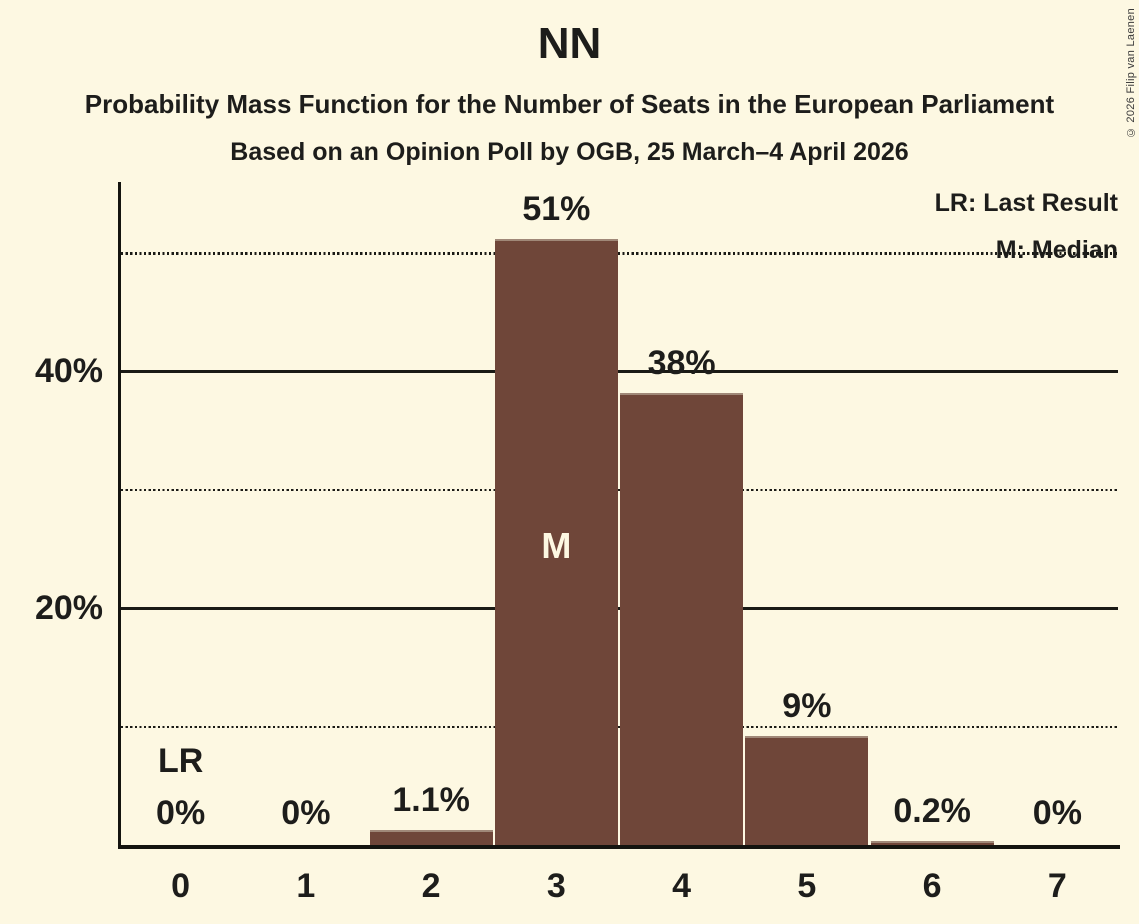  I want to click on x-tick-label-1: 1, so click(306, 886).